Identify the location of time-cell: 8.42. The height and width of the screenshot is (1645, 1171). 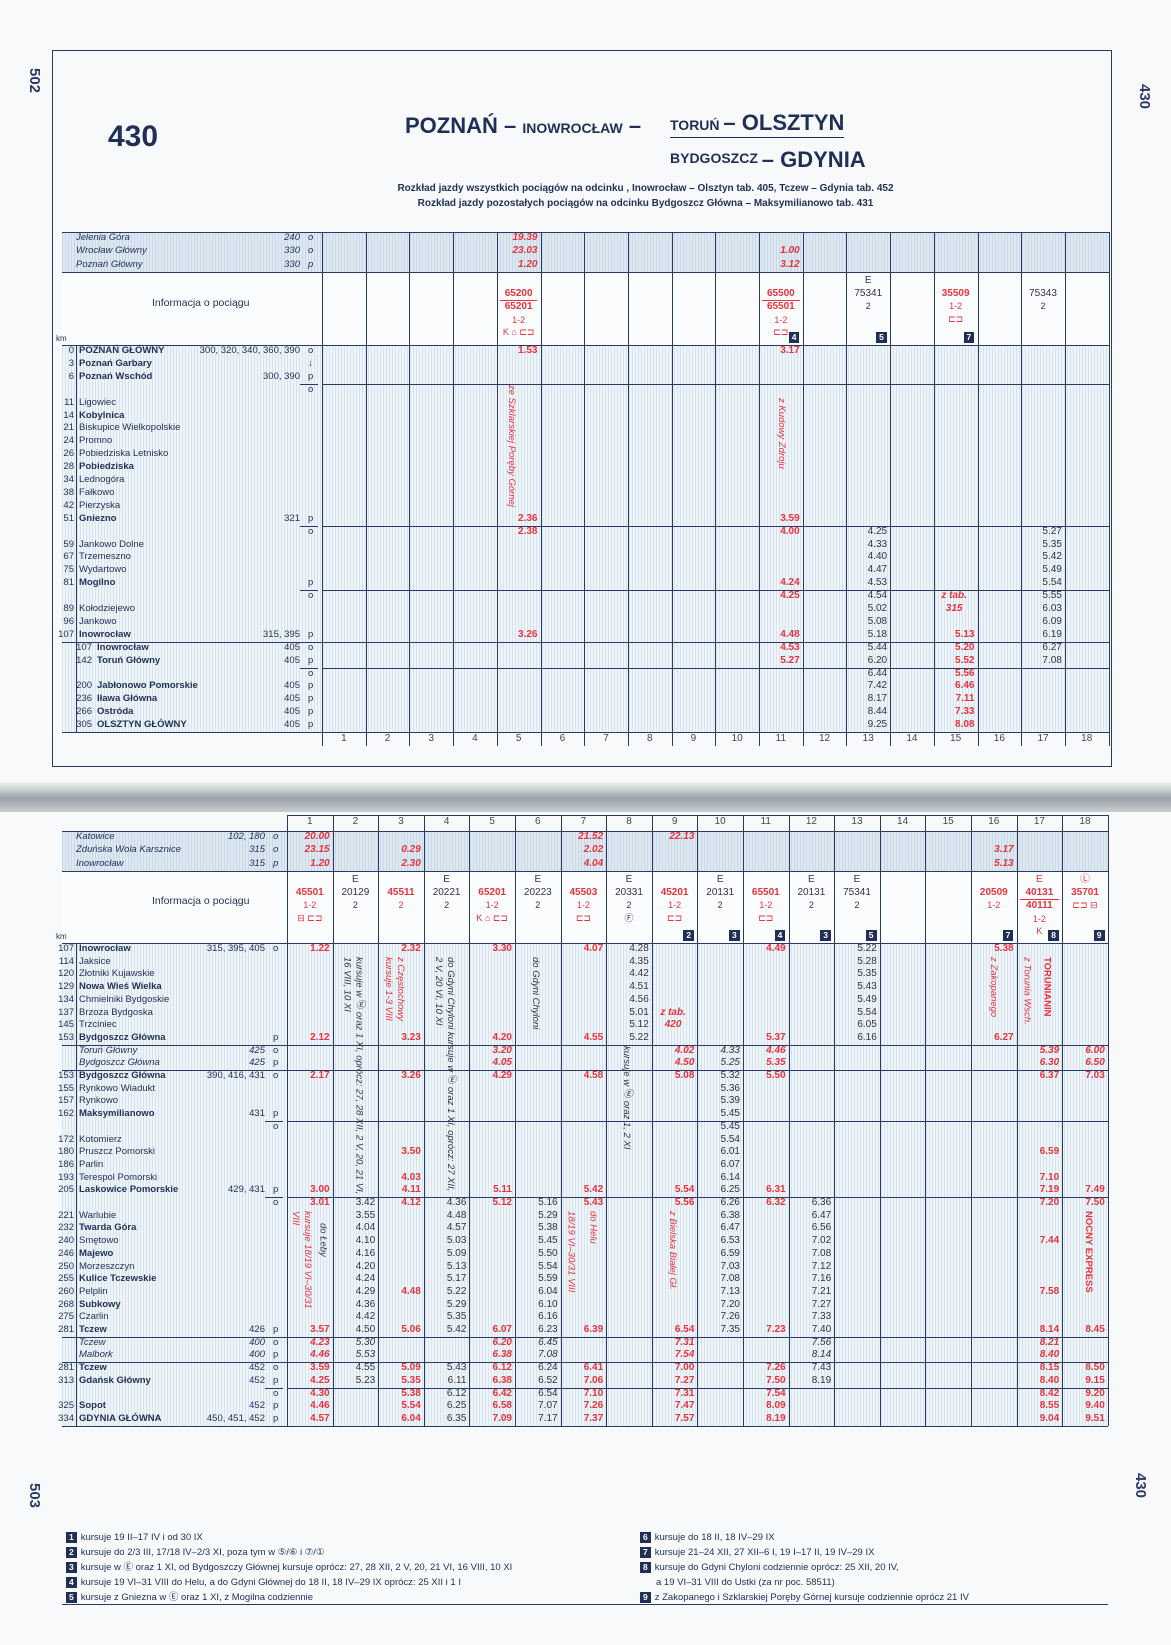
(1049, 1393).